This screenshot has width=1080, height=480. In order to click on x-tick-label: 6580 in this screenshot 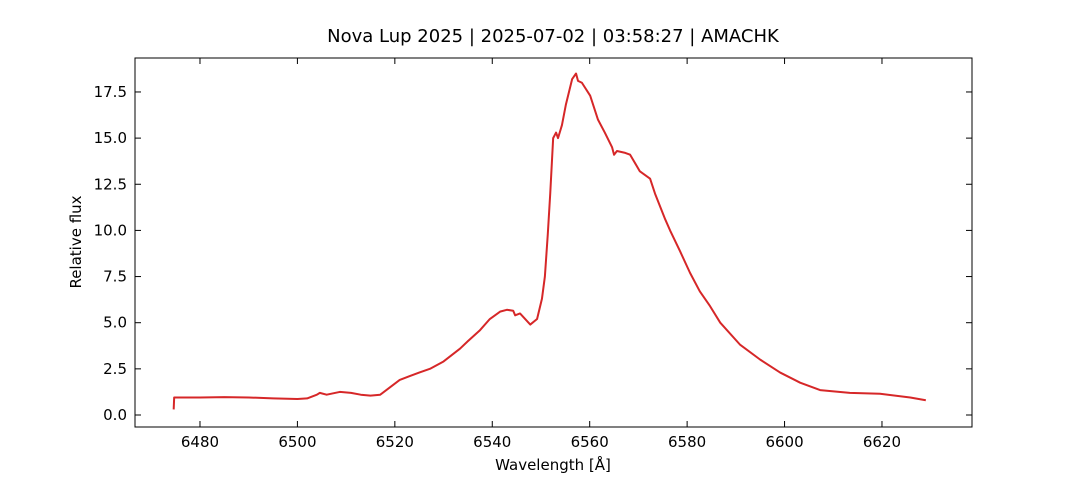, I will do `click(687, 442)`.